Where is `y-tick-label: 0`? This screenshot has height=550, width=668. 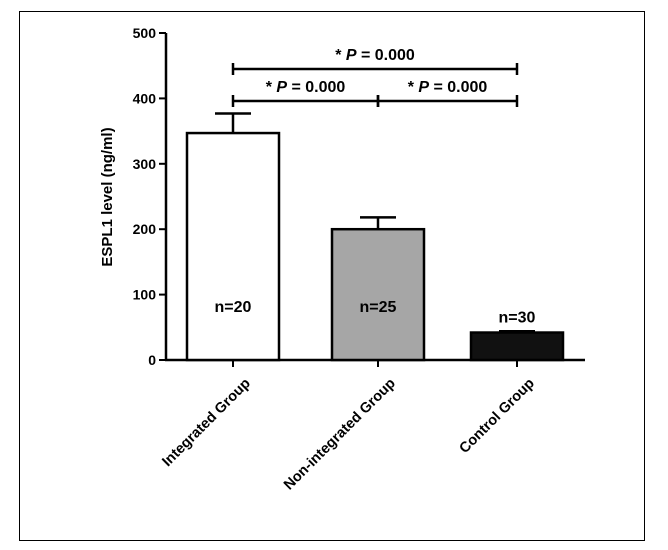
y-tick-label: 0 is located at coordinates (152, 360).